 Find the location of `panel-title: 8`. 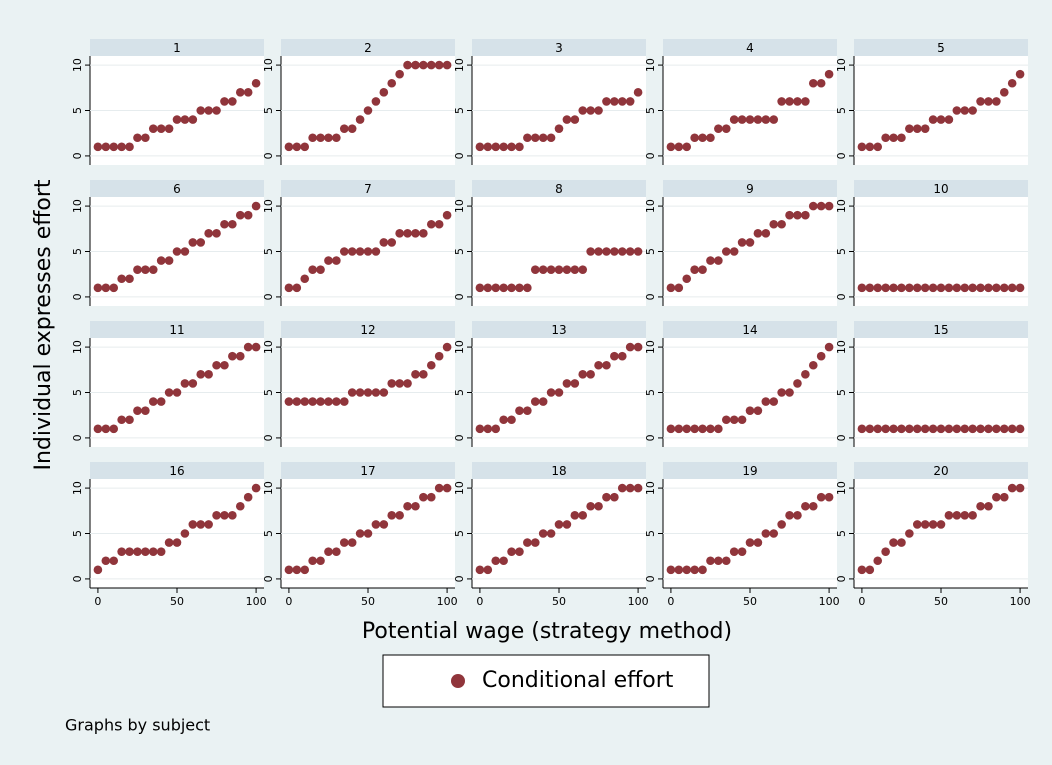

panel-title: 8 is located at coordinates (559, 189).